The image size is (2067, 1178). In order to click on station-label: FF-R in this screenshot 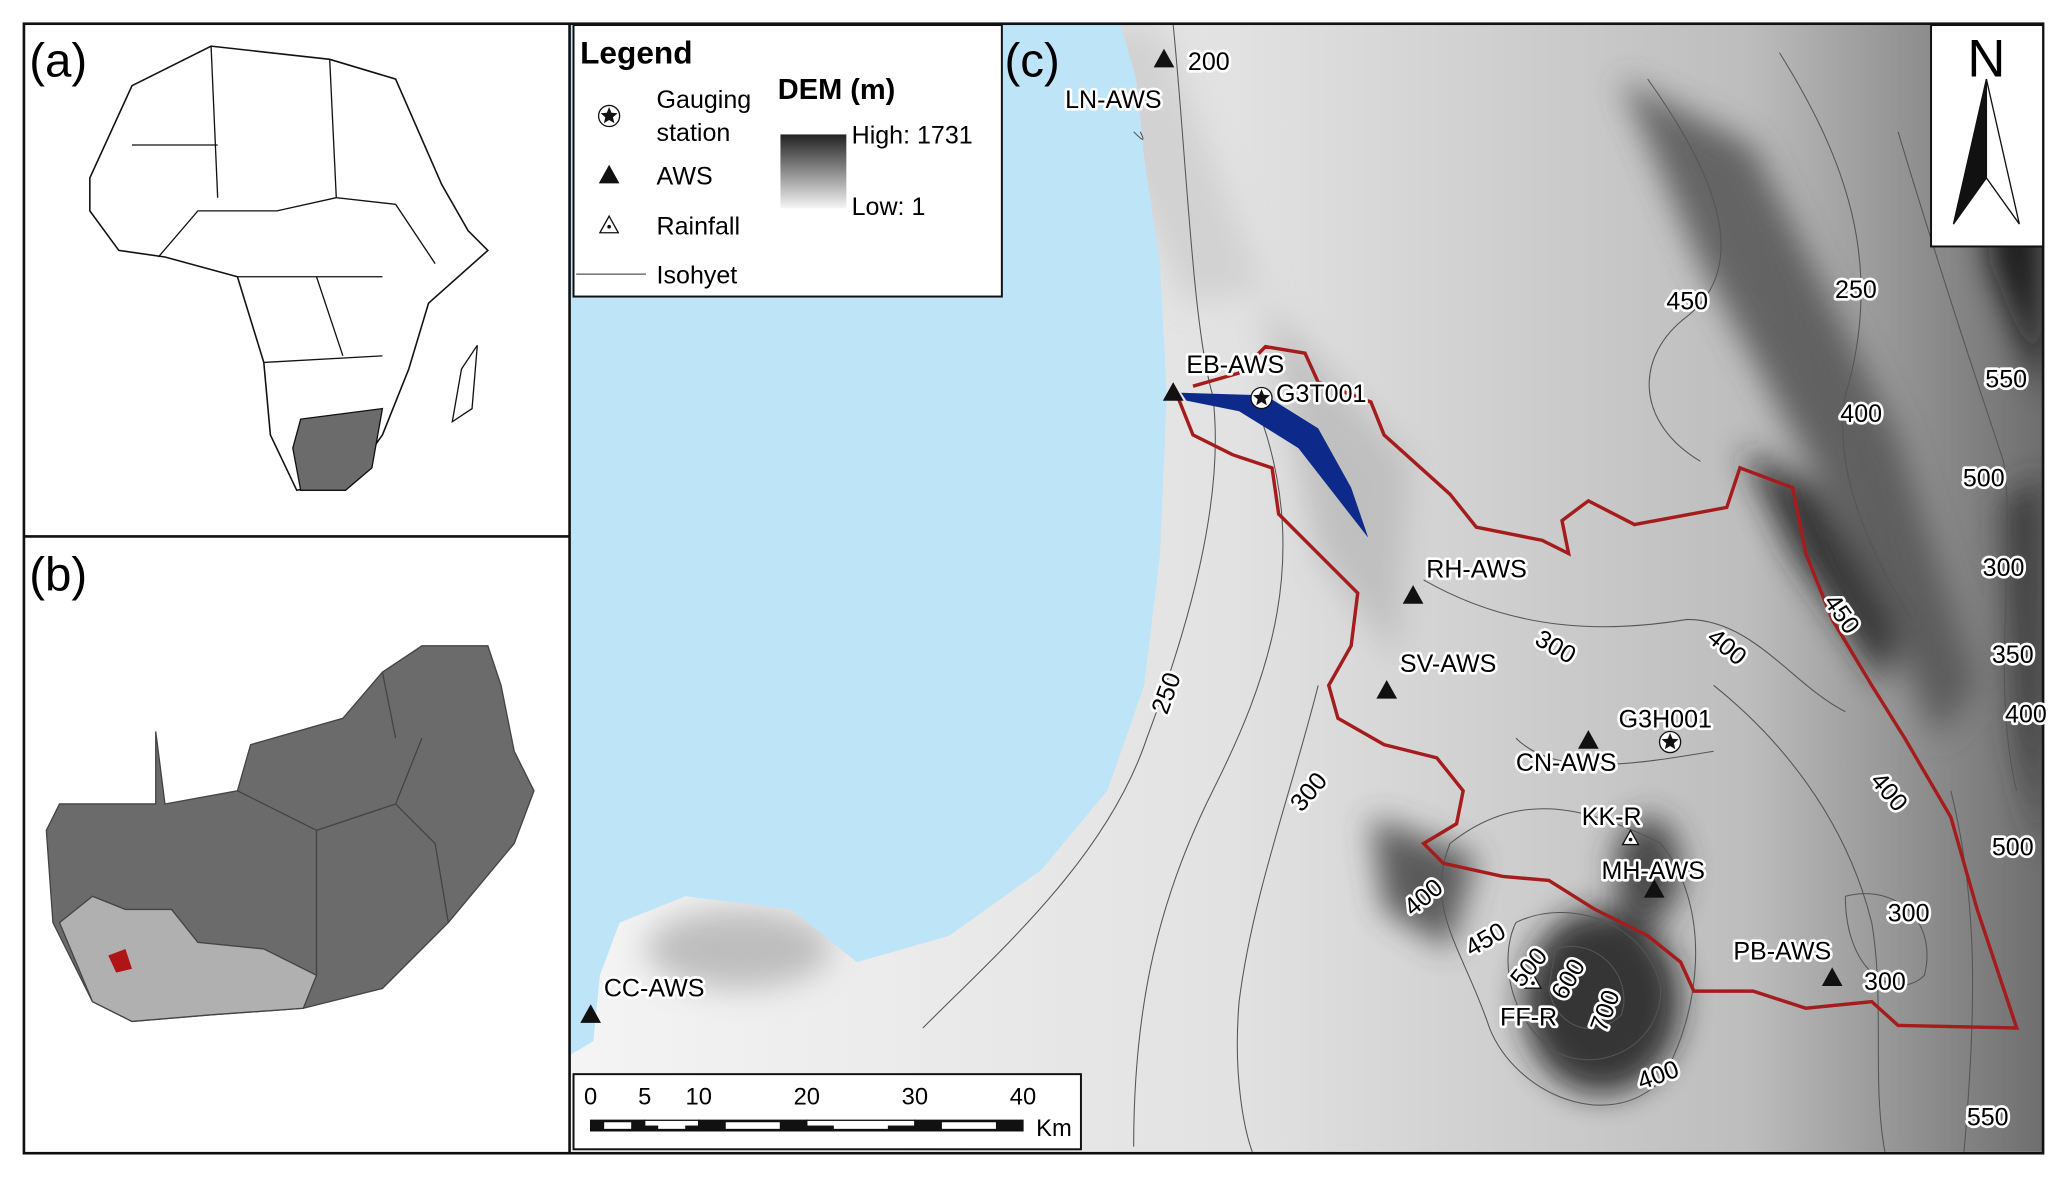, I will do `click(1528, 1017)`.